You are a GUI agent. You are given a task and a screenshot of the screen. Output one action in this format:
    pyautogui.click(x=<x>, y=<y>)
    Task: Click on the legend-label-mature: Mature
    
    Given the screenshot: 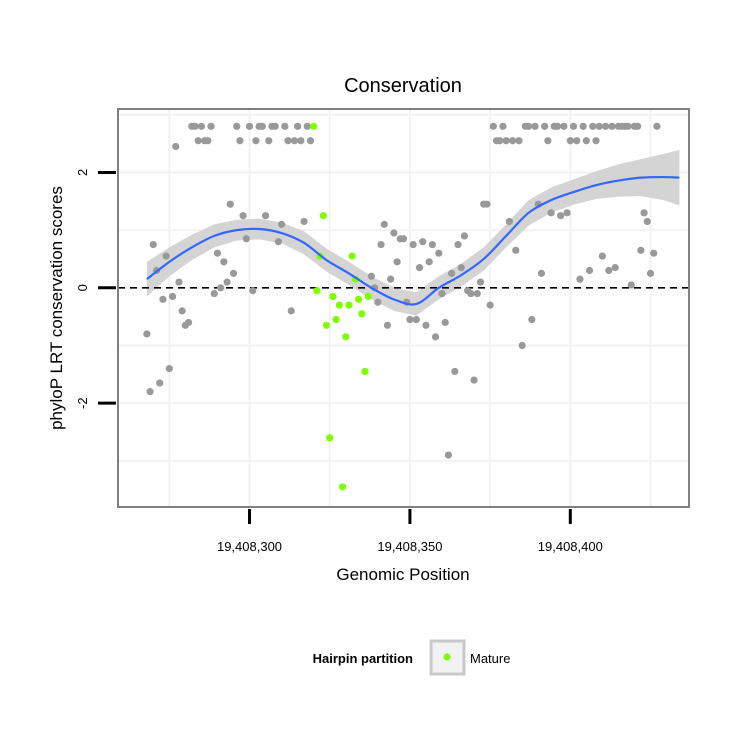 What is the action you would take?
    pyautogui.click(x=490, y=658)
    